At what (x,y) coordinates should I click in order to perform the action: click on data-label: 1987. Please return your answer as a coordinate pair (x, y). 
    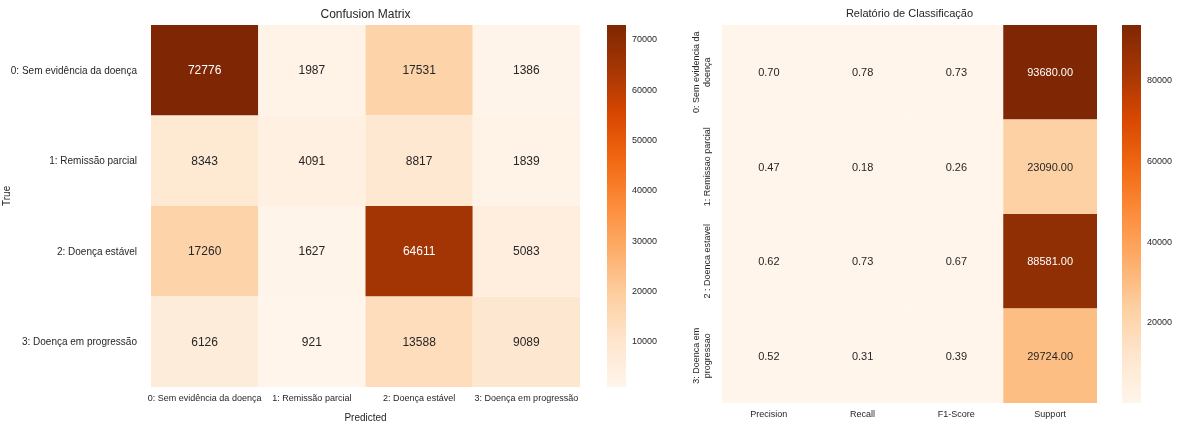
    Looking at the image, I should click on (312, 70).